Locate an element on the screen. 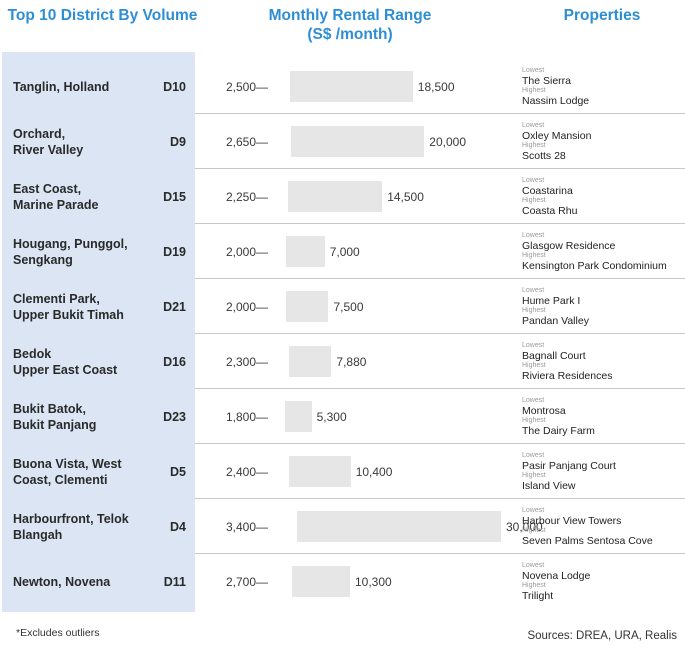  low-value-text: 2,400 is located at coordinates (240, 471).